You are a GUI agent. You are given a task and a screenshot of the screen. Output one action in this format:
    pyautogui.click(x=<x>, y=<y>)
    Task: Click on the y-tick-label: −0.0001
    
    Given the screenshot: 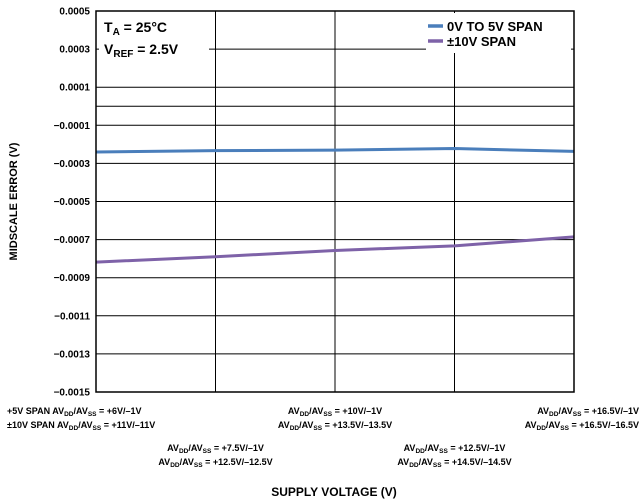 What is the action you would take?
    pyautogui.click(x=72, y=126)
    